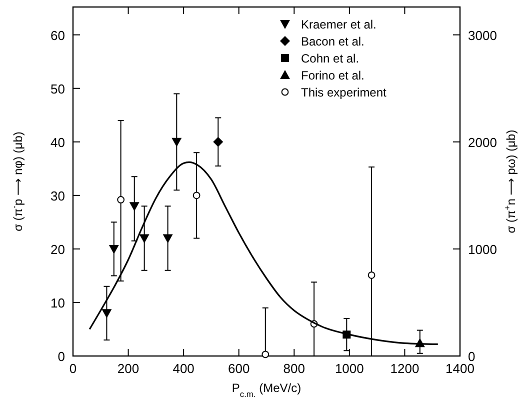 The height and width of the screenshot is (402, 529). What do you see at coordinates (294, 368) in the screenshot?
I see `x-tick-label: 800` at bounding box center [294, 368].